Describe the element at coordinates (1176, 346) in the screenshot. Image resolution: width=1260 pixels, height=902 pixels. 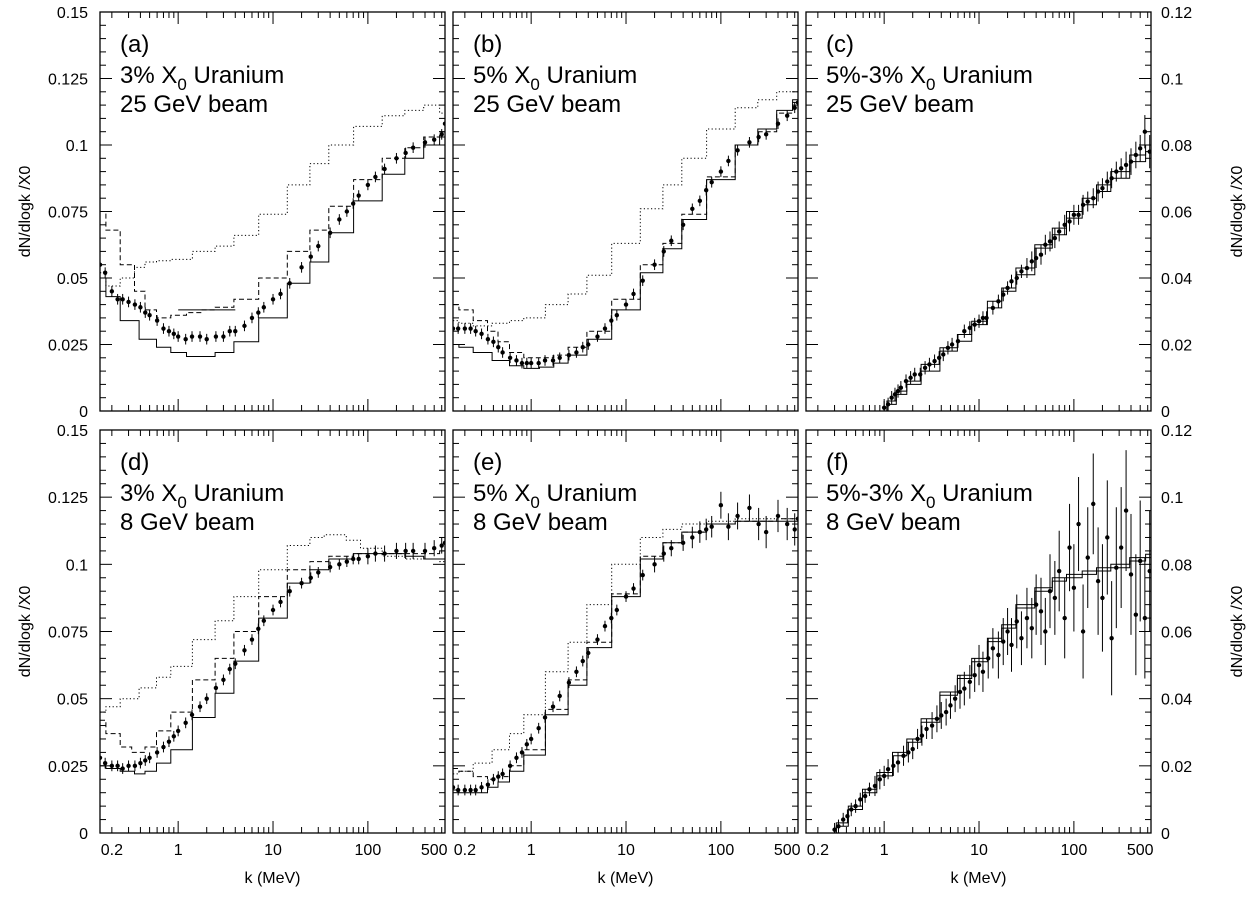
I see `y-tick-label: 0.02` at that location.